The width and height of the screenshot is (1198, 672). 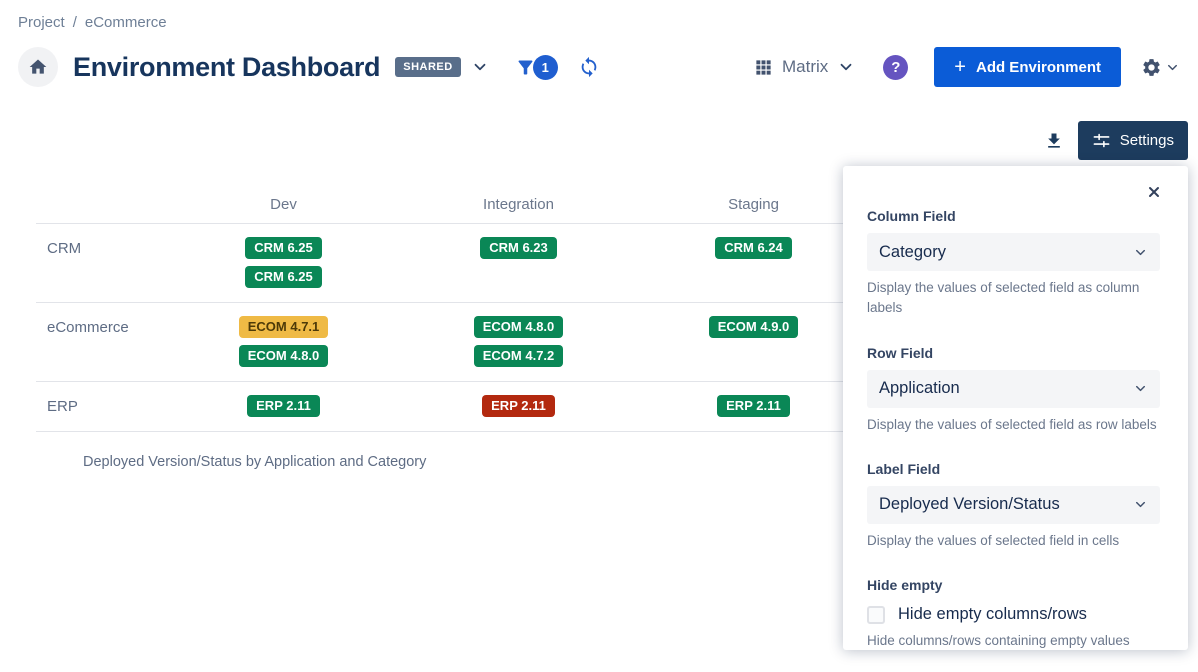 I want to click on dashboard-settings-menu, so click(x=1160, y=67).